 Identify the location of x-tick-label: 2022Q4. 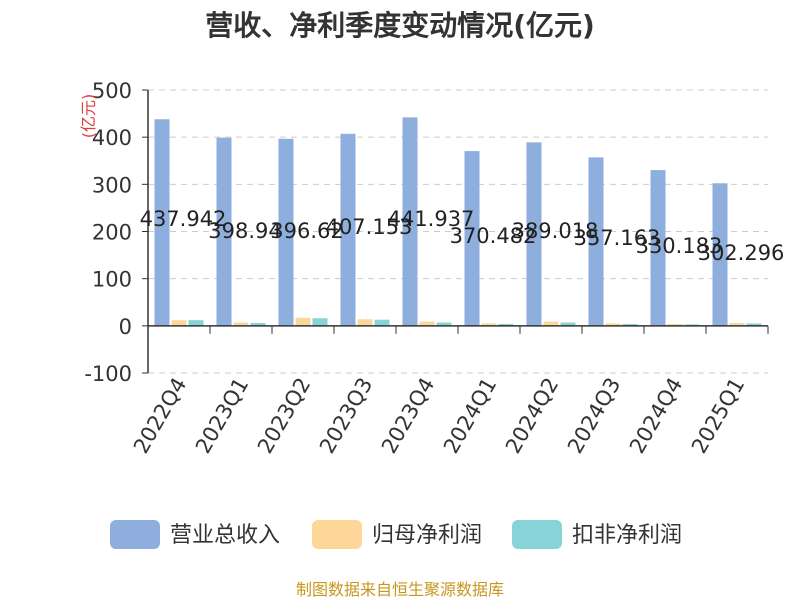
(160, 416).